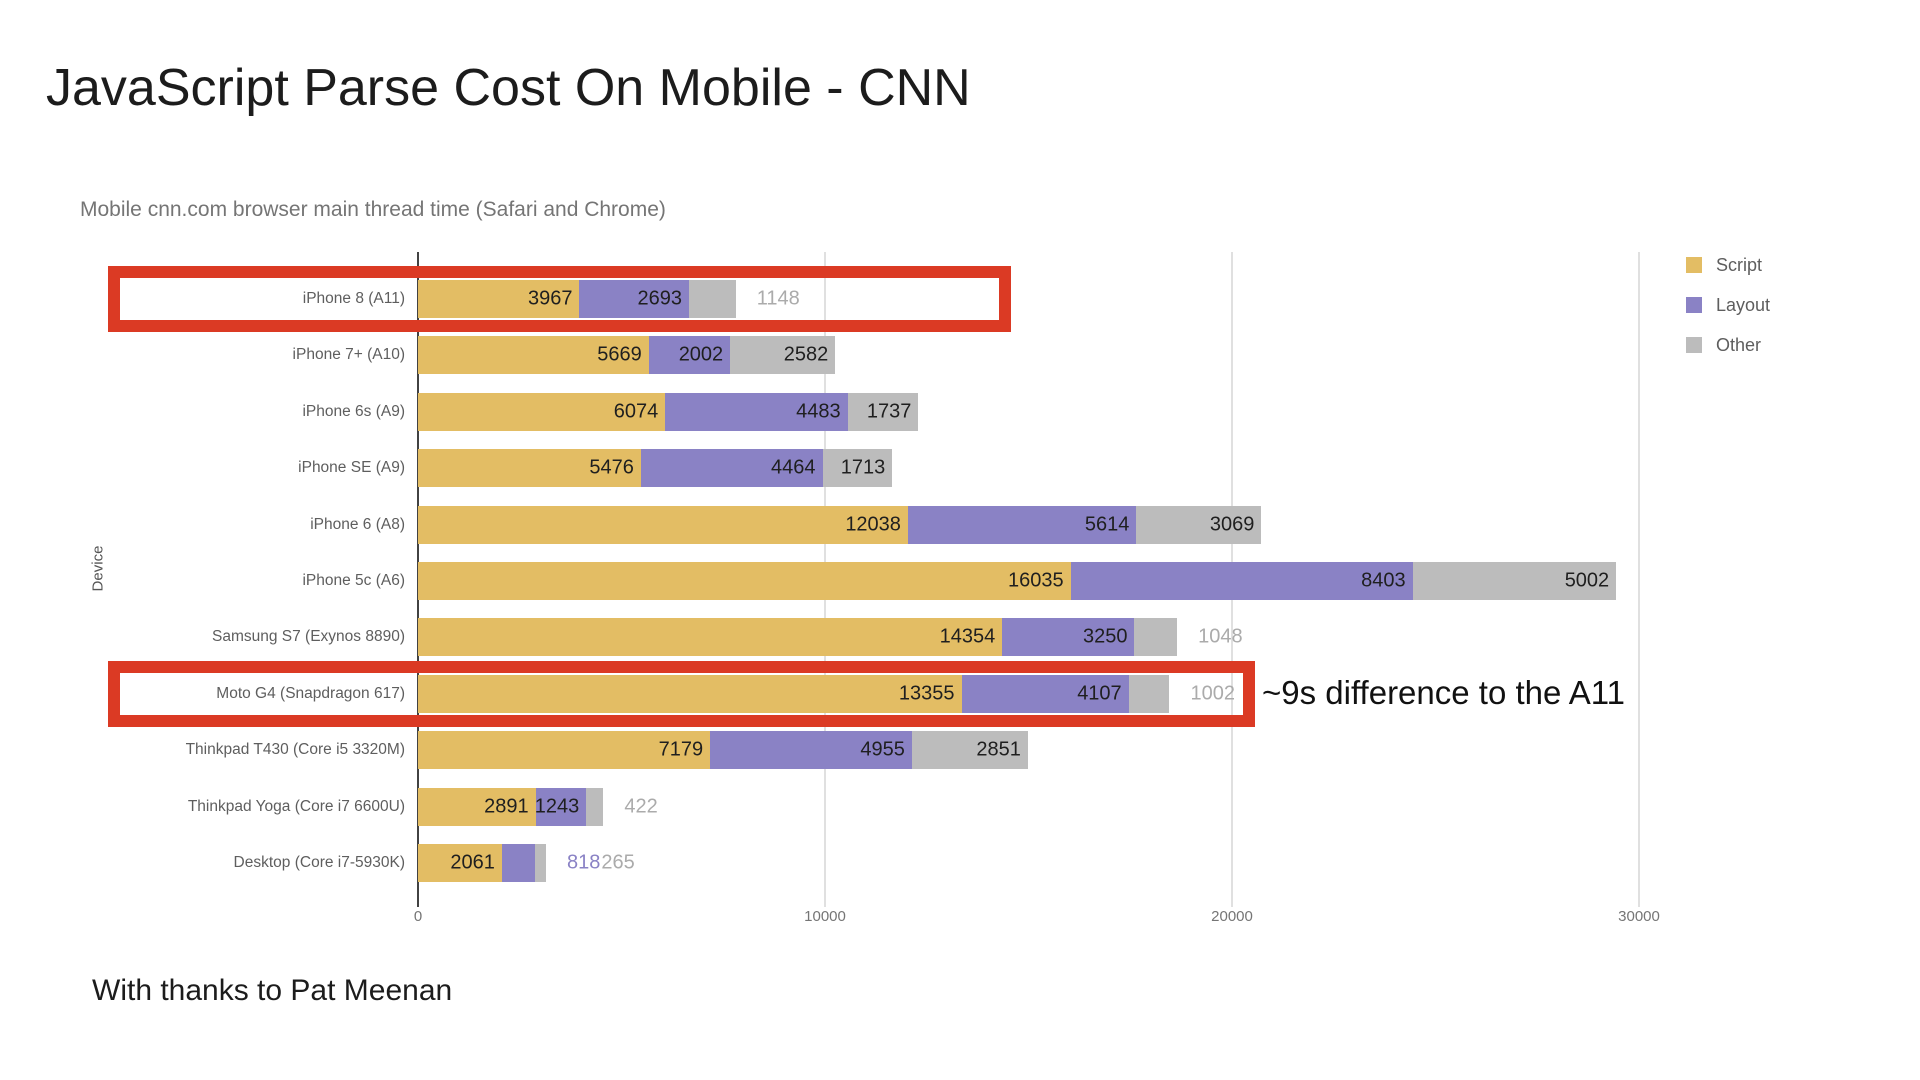 This screenshot has height=1080, width=1920. I want to click on value-label: 2891, so click(506, 806).